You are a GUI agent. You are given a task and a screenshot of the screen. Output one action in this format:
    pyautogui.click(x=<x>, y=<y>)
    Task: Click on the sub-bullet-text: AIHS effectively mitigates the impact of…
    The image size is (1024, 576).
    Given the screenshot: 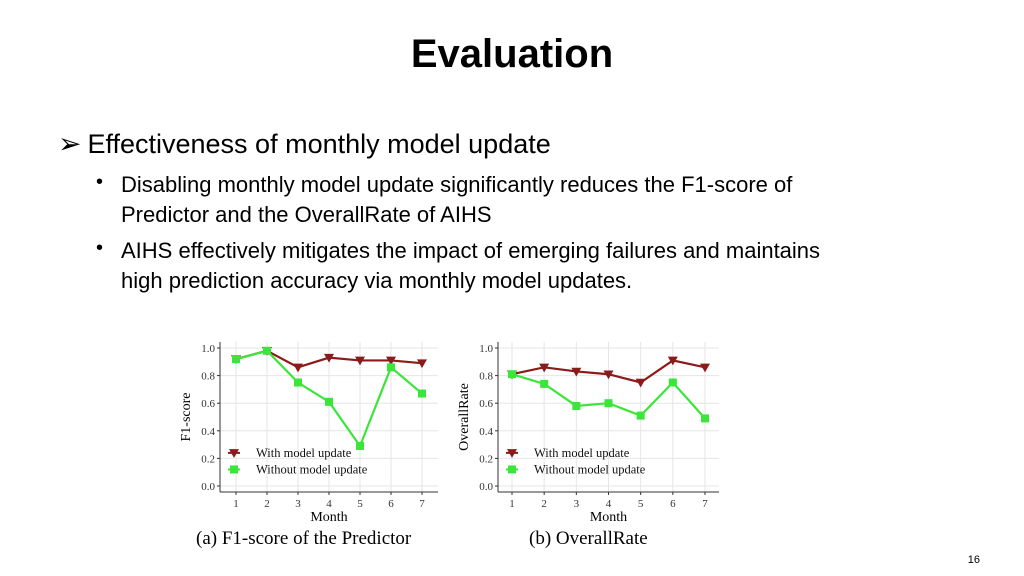 What is the action you would take?
    pyautogui.click(x=471, y=265)
    